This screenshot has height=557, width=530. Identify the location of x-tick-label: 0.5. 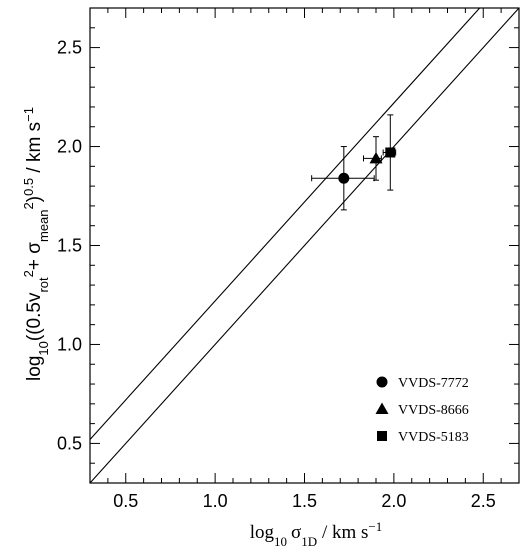
(125, 501).